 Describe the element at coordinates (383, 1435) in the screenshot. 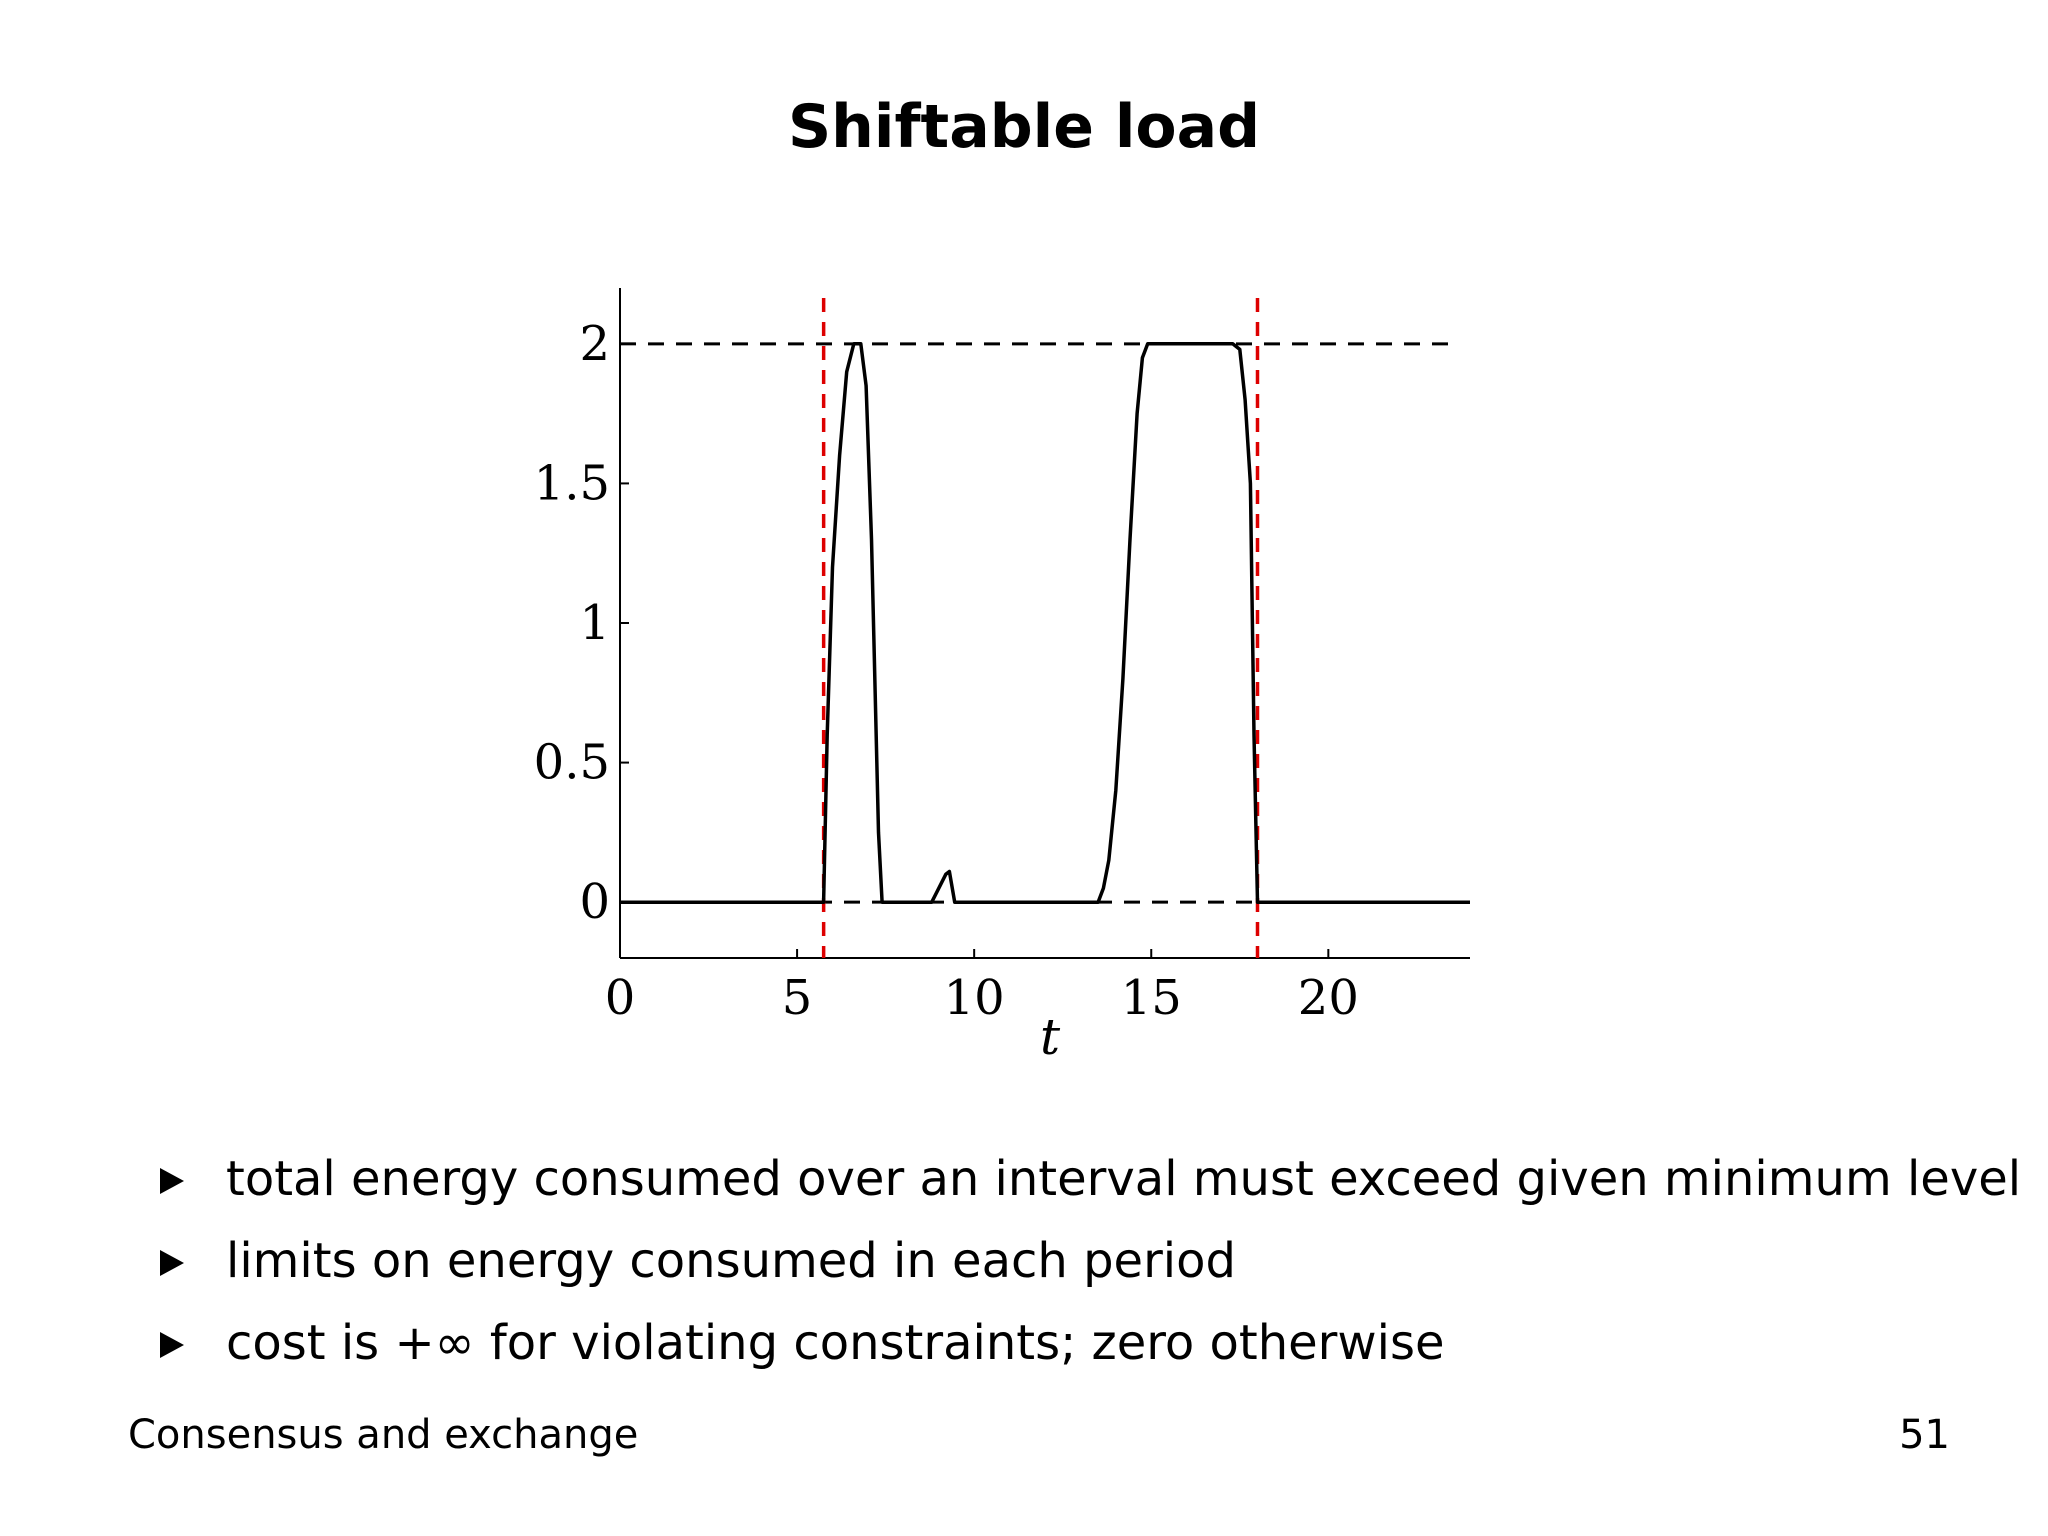

I see `footer-section-title: Consensus and exchange` at that location.